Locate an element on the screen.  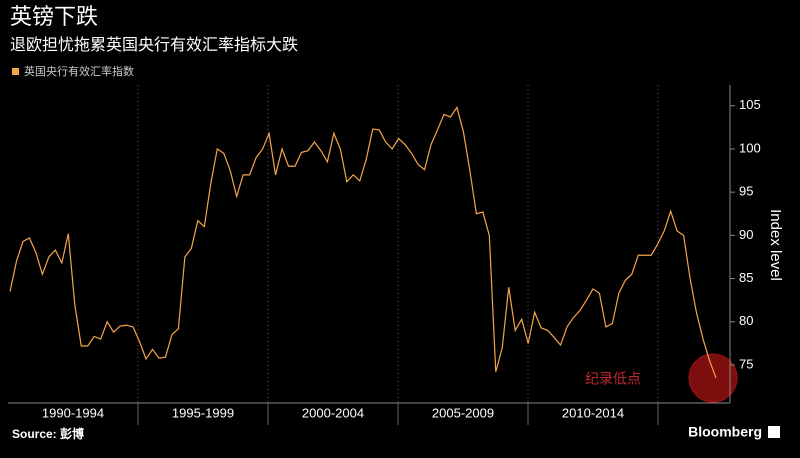
chart-subtitle: 退欧担忧拖累英国央行有效汇率指标大跌 is located at coordinates (154, 45).